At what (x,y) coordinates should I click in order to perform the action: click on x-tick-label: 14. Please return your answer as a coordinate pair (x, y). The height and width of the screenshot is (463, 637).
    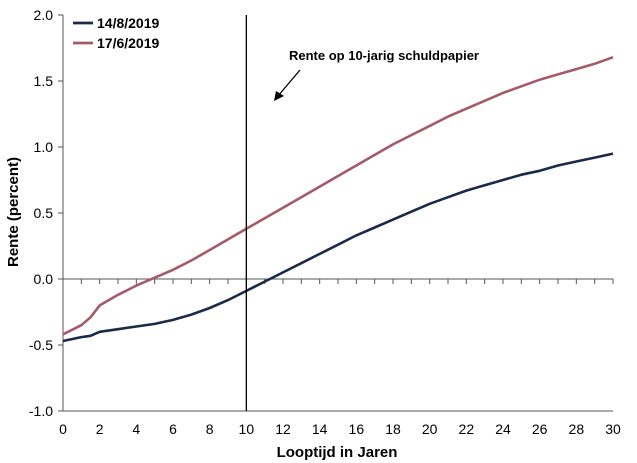
    Looking at the image, I should click on (320, 429).